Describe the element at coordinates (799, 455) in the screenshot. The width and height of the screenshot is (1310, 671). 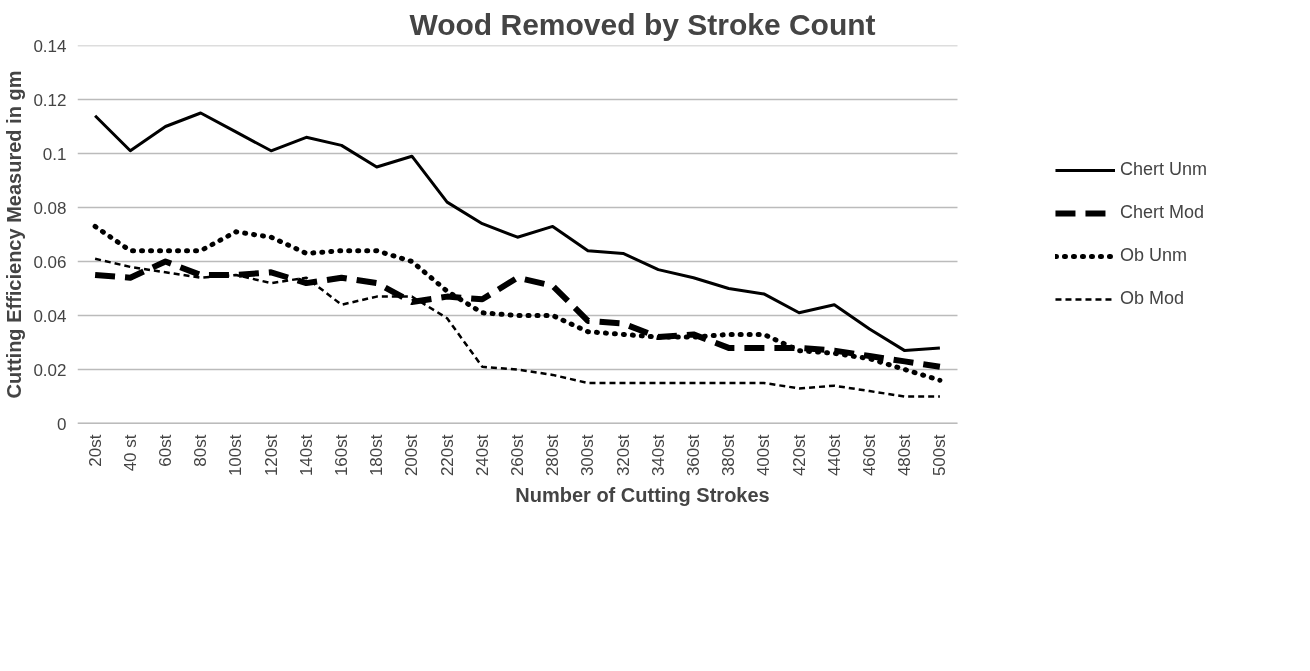
I see `x-tick-label: 420st` at that location.